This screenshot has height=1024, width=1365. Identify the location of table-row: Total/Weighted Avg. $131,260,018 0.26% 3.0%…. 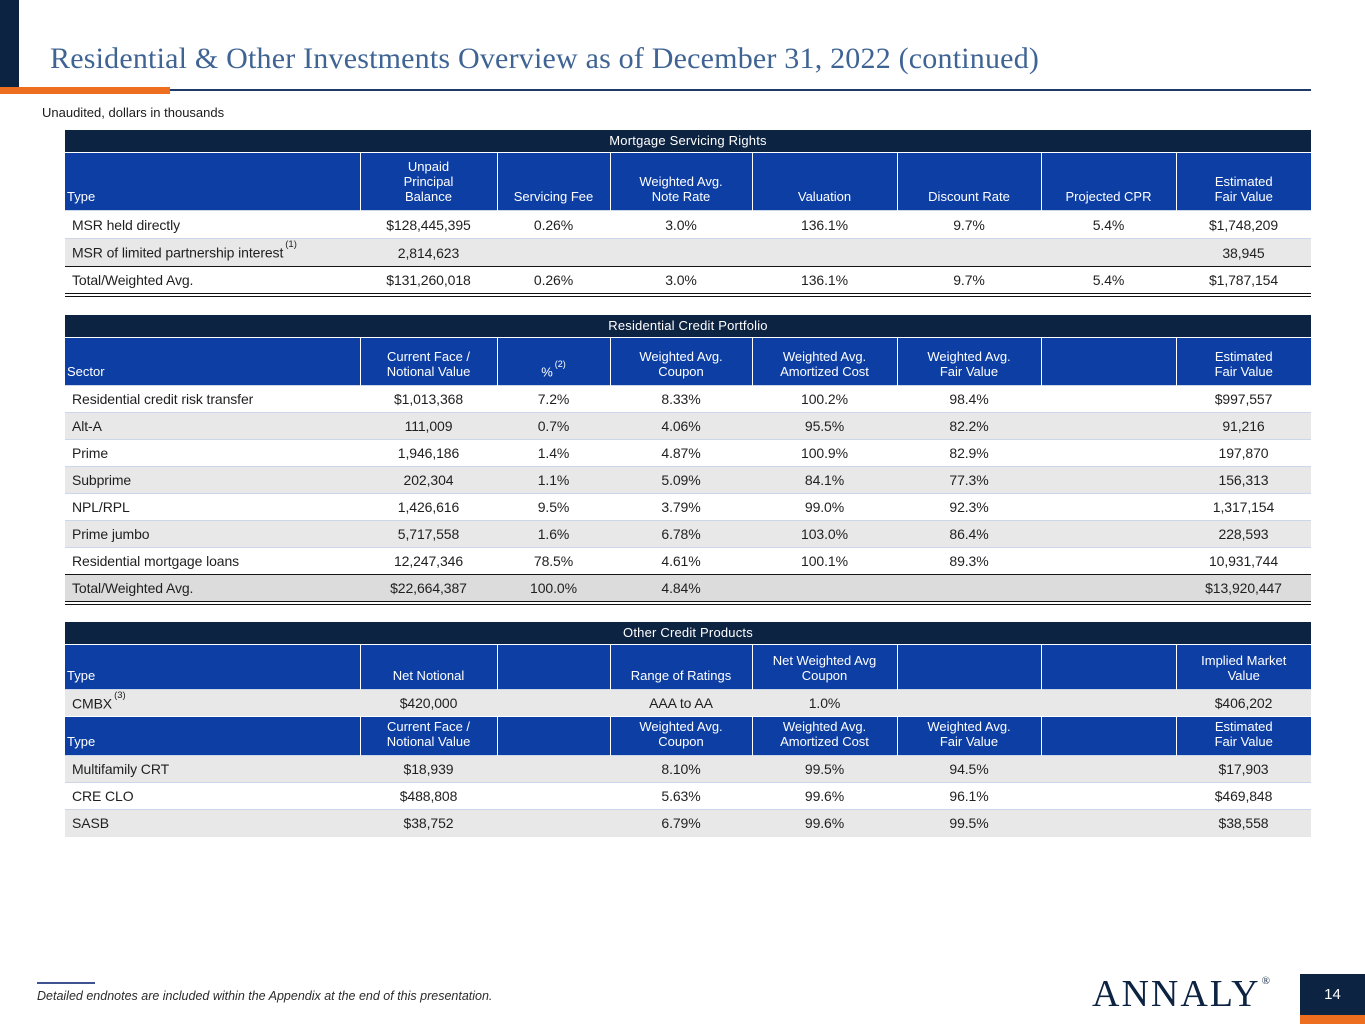
(688, 281).